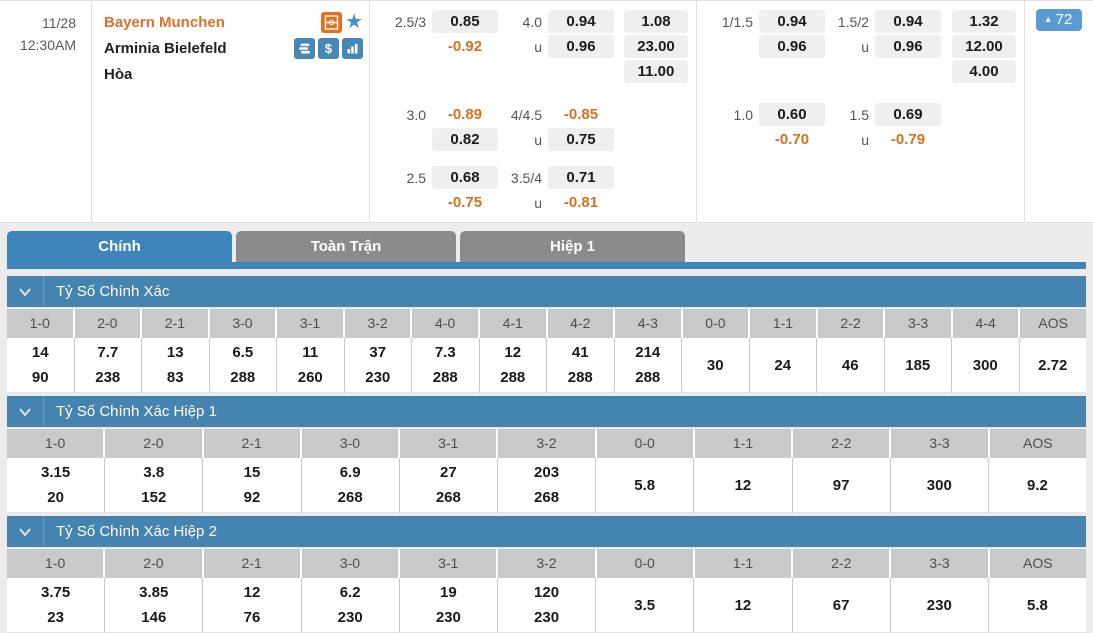 This screenshot has width=1093, height=633. Describe the element at coordinates (465, 114) in the screenshot. I see `handicap-odds: -0.89` at that location.